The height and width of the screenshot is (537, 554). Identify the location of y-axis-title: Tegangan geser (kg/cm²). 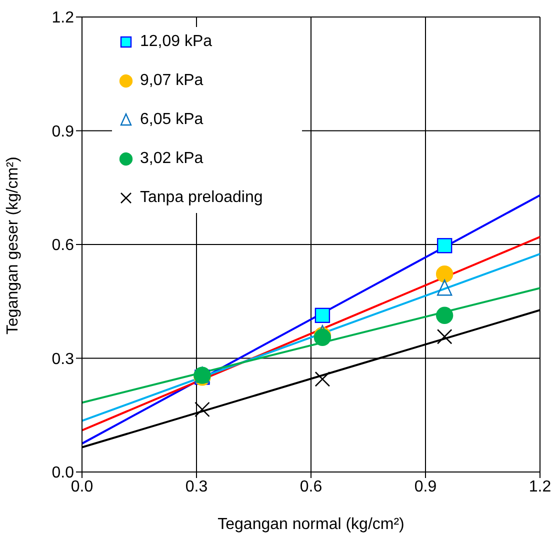
(13, 245).